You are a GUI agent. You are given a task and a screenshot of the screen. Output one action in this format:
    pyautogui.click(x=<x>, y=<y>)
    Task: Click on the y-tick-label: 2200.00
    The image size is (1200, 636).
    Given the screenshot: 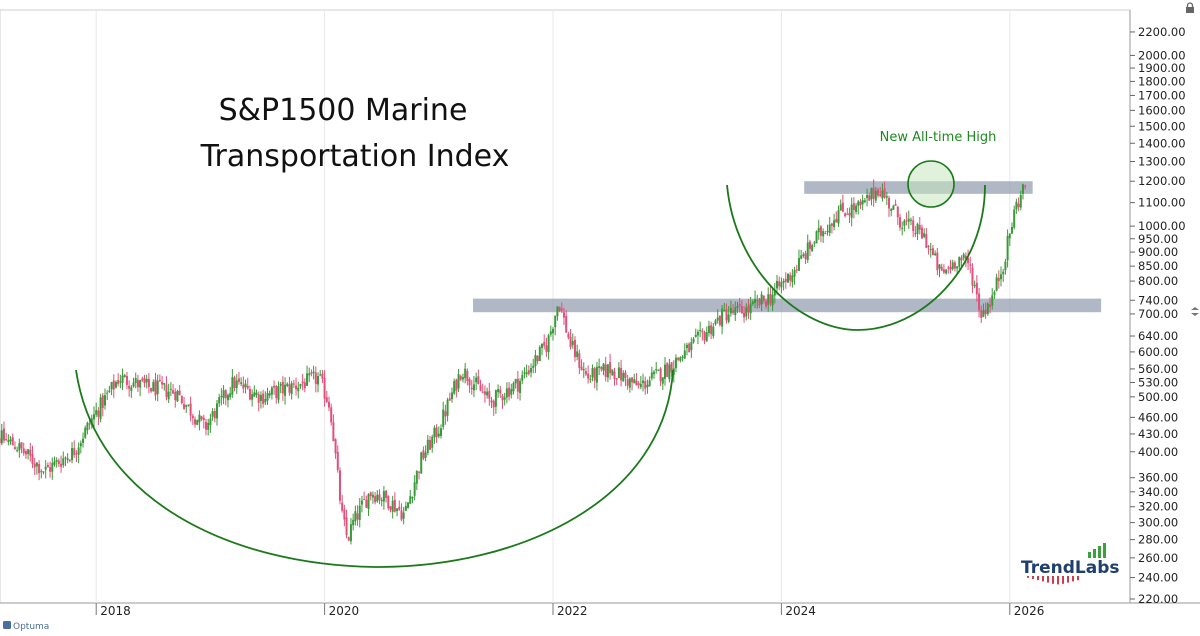 What is the action you would take?
    pyautogui.click(x=1162, y=32)
    